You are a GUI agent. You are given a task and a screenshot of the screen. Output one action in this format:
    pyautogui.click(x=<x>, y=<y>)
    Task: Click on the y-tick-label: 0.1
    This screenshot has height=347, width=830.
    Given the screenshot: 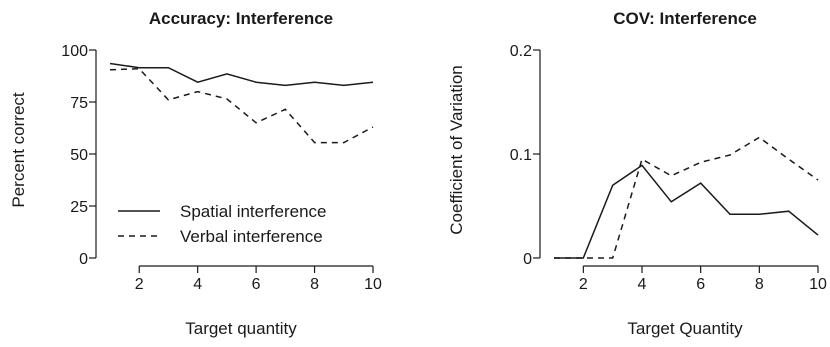 What is the action you would take?
    pyautogui.click(x=521, y=155)
    